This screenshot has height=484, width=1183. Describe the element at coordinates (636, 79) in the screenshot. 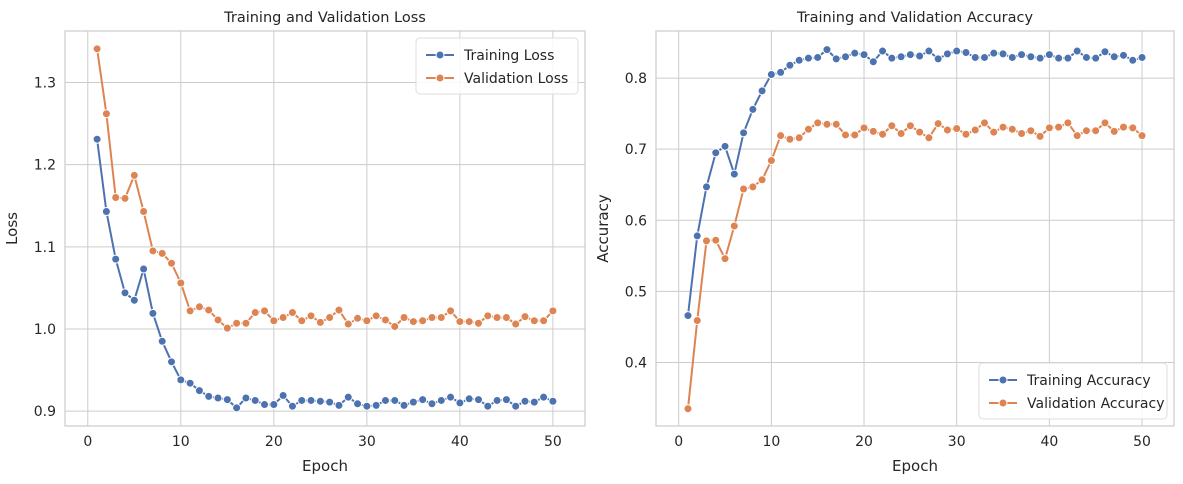

I see `y-tick-label: 0.8` at that location.